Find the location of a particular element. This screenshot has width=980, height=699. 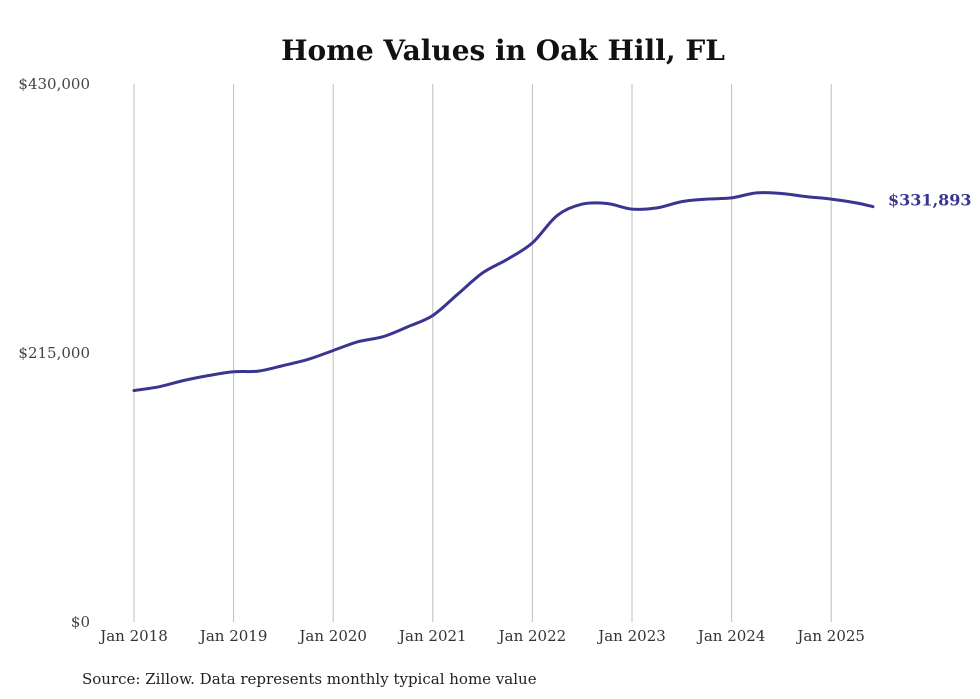

y-axis-ticks: $0 $215,000 $430,000 is located at coordinates (54, 353).